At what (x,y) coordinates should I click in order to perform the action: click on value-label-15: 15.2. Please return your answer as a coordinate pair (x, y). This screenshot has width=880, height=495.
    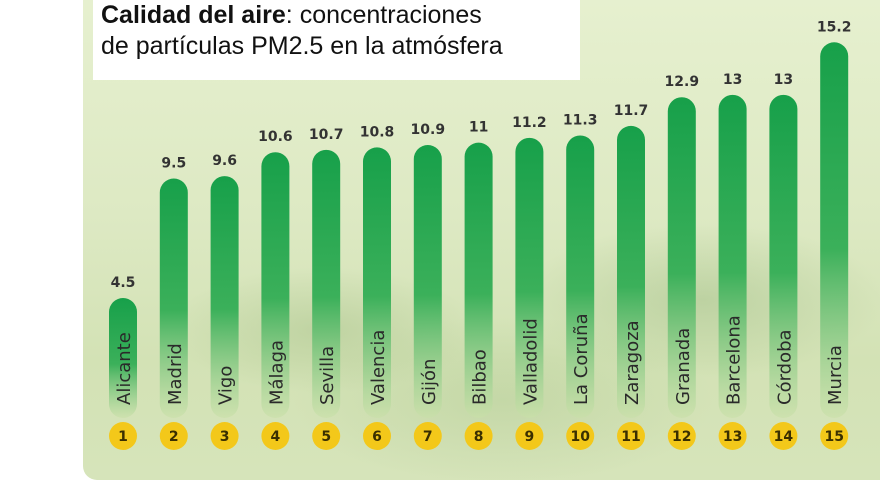
    Looking at the image, I should click on (834, 27).